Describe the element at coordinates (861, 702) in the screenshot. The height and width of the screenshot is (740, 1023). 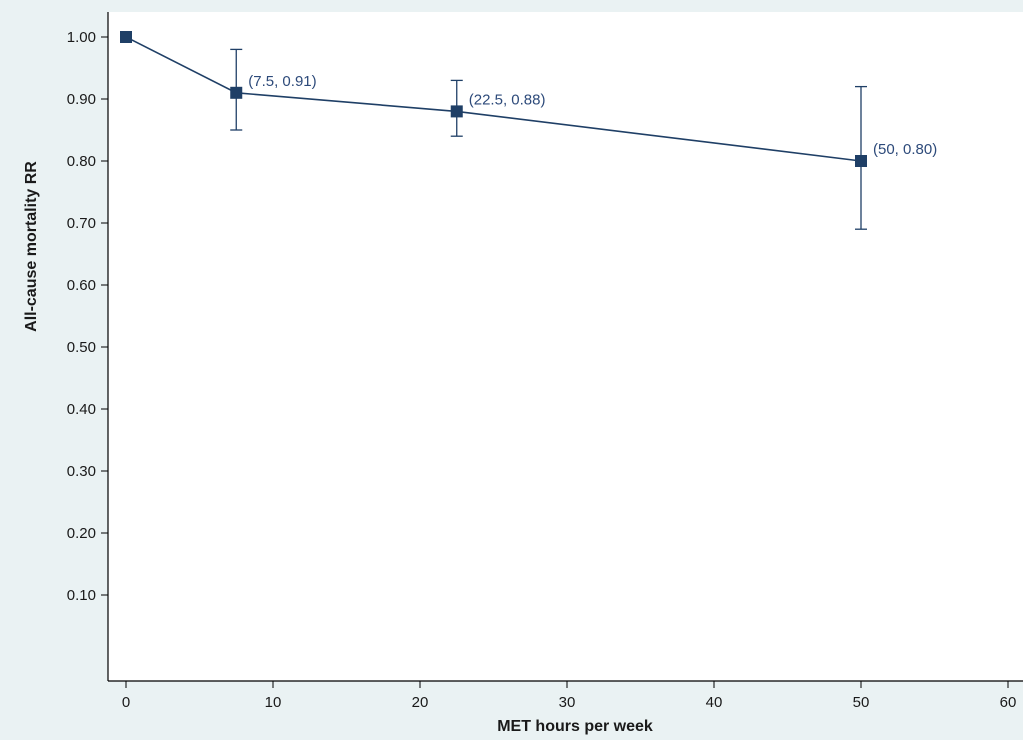
I see `x-tick-label: 50` at that location.